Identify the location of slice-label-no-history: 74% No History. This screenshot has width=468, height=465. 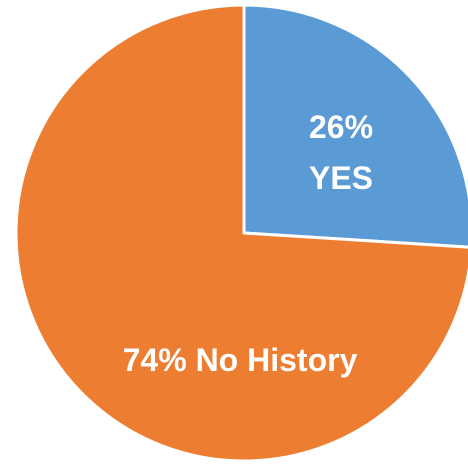
(240, 360).